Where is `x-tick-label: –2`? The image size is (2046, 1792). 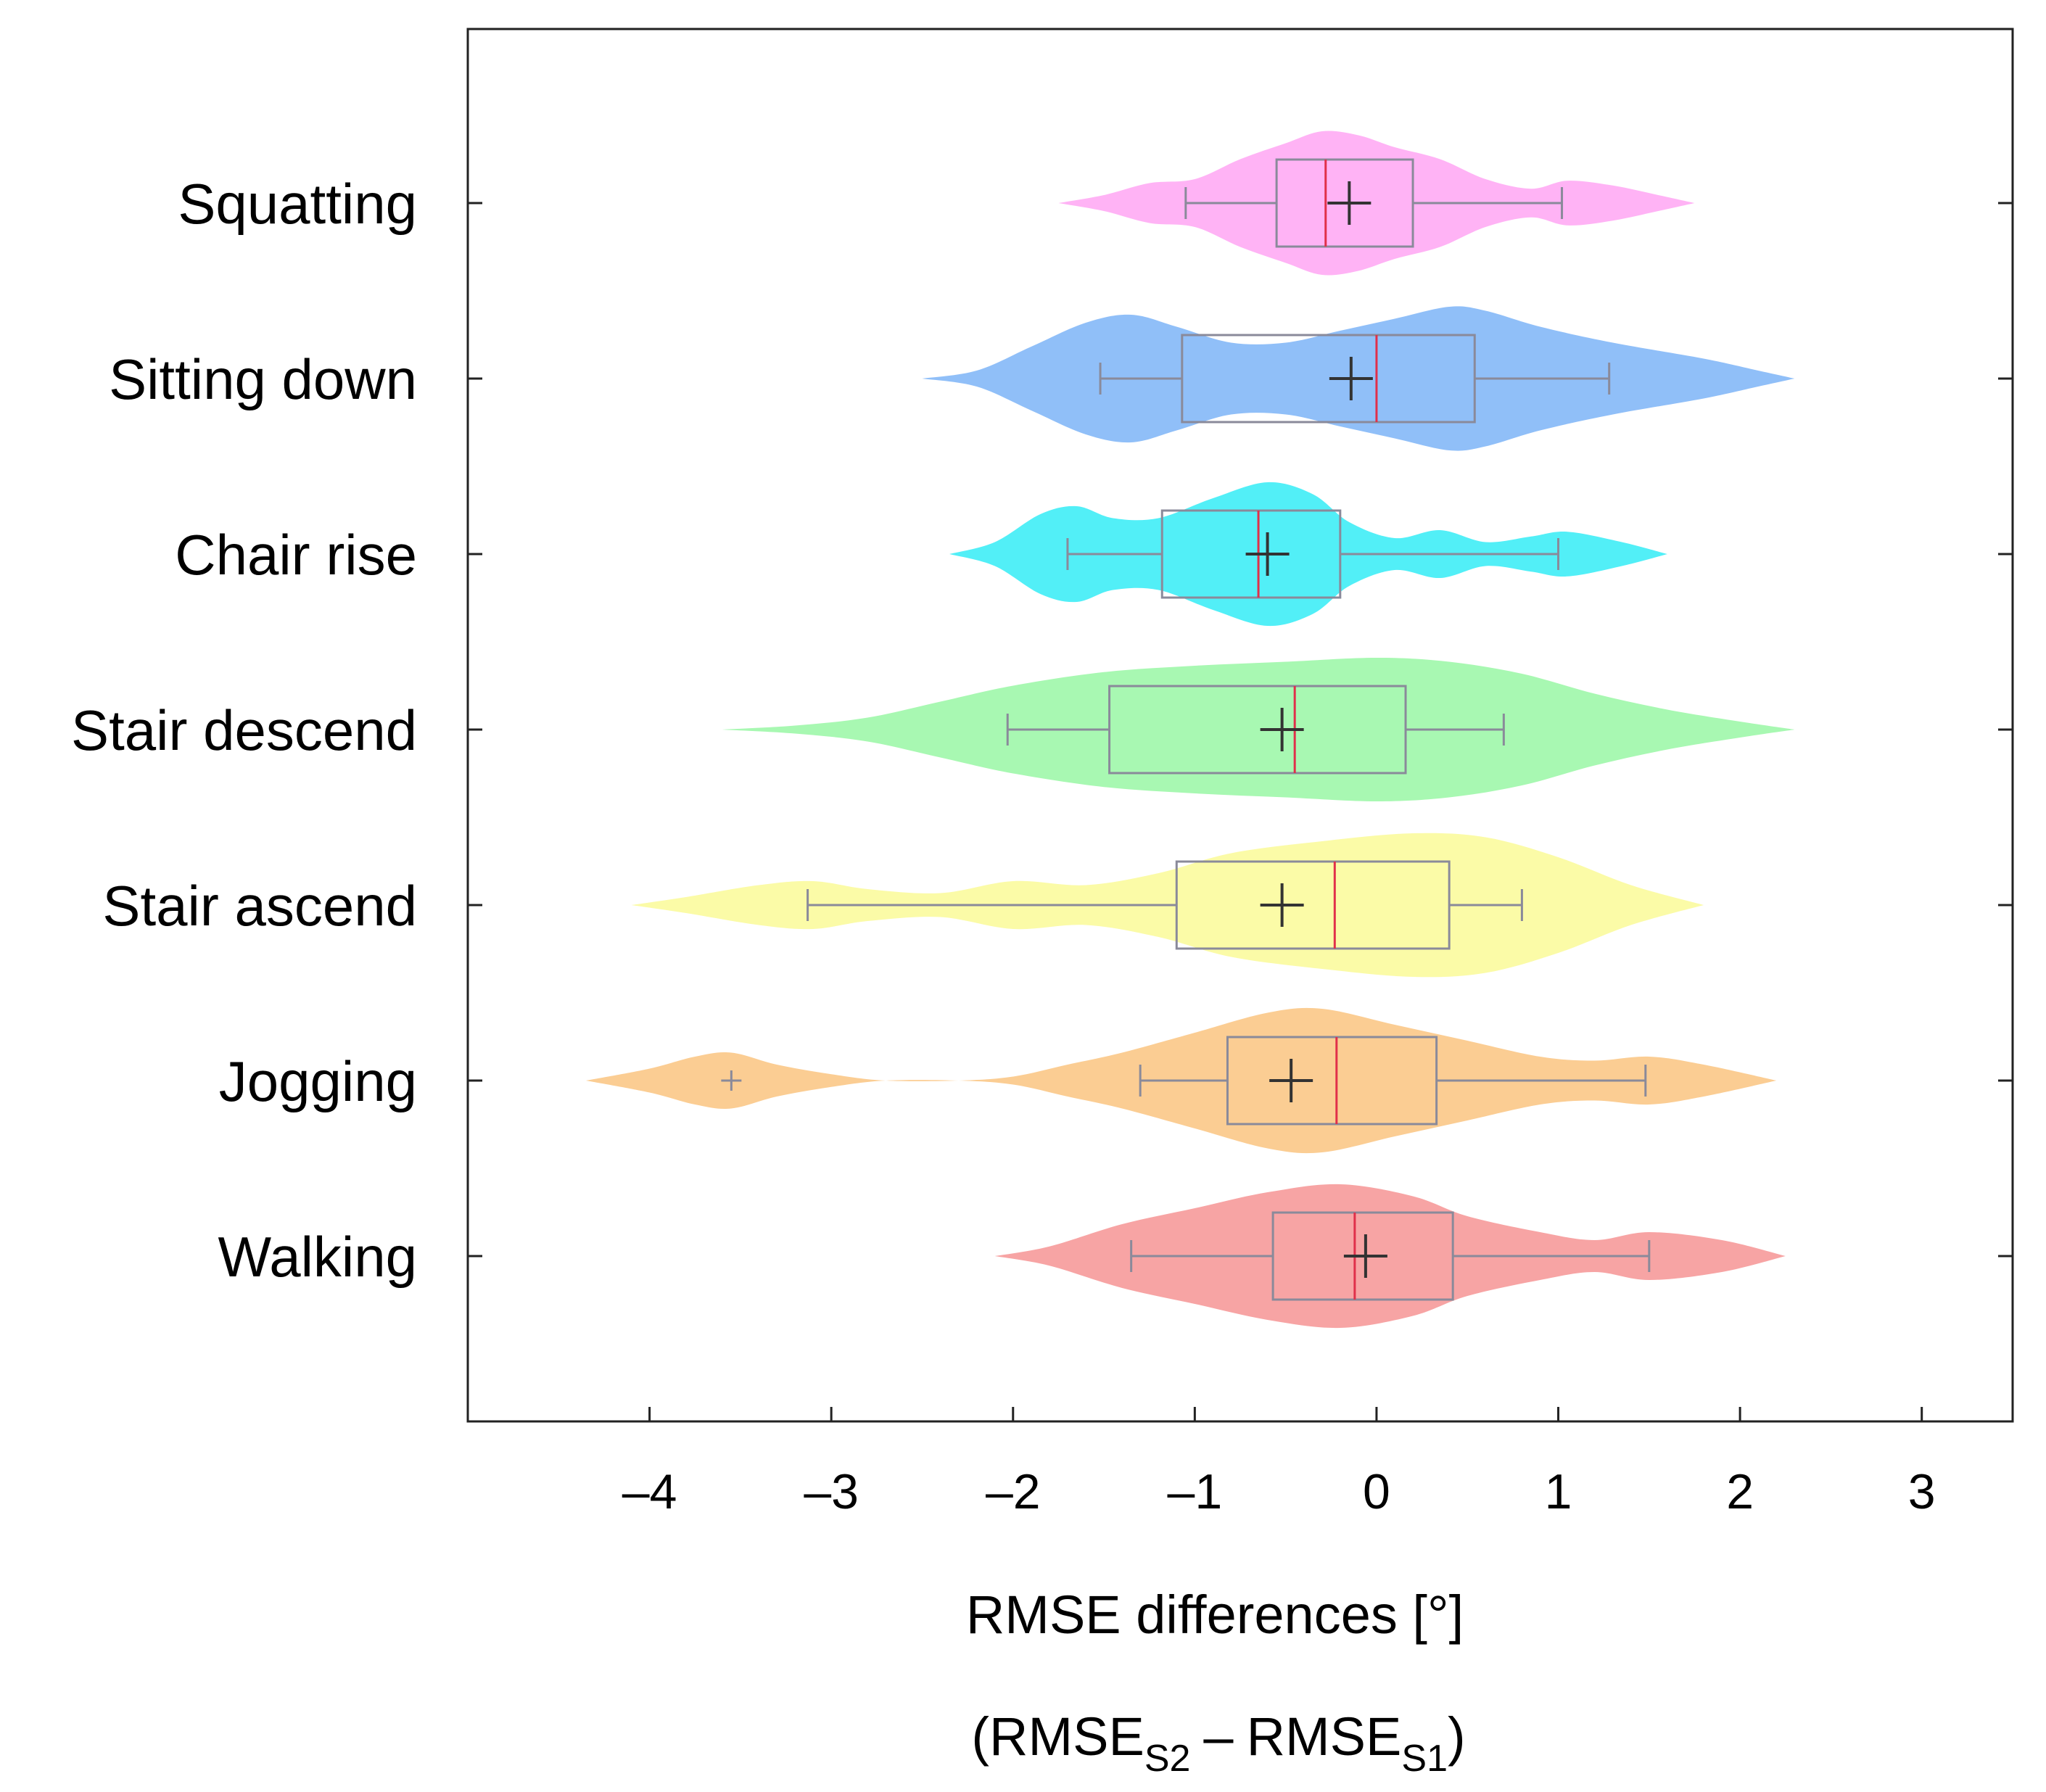
x-tick-label: –2 is located at coordinates (1013, 1491).